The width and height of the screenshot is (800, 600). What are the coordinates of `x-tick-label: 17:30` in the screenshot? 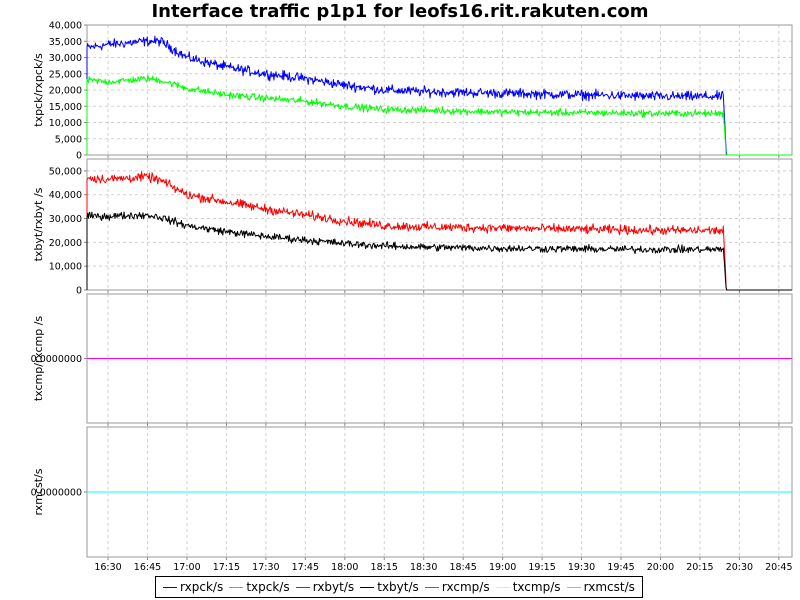 It's located at (265, 567).